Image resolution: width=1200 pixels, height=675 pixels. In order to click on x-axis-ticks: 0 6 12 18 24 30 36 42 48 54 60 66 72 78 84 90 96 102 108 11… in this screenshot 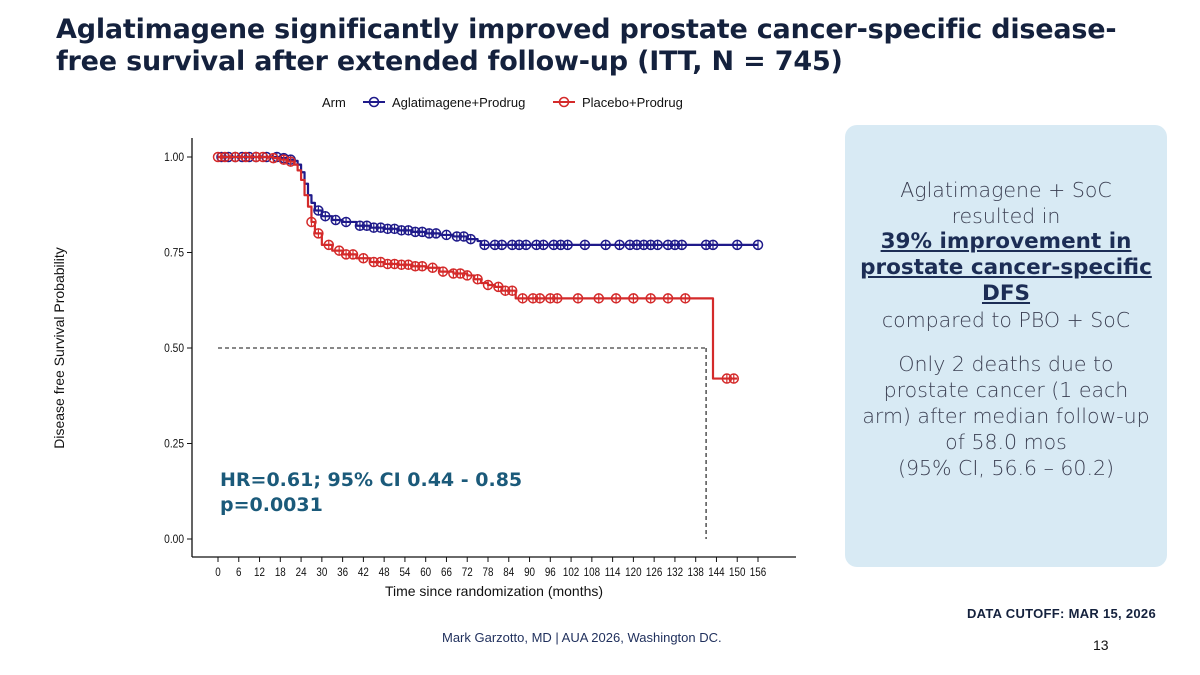, I will do `click(490, 568)`.